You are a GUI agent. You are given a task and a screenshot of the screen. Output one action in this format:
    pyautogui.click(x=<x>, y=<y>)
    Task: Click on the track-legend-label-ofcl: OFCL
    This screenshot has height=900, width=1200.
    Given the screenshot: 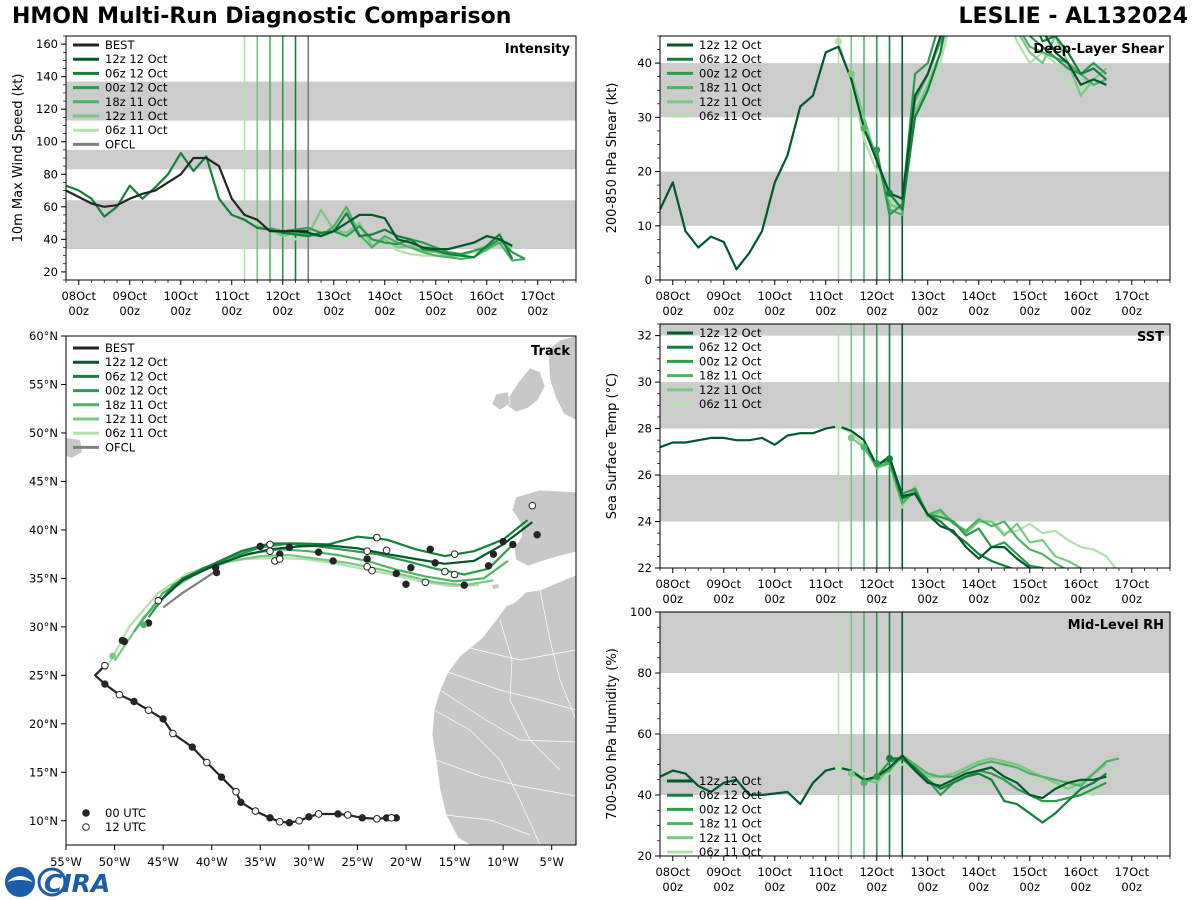 What is the action you would take?
    pyautogui.click(x=120, y=447)
    